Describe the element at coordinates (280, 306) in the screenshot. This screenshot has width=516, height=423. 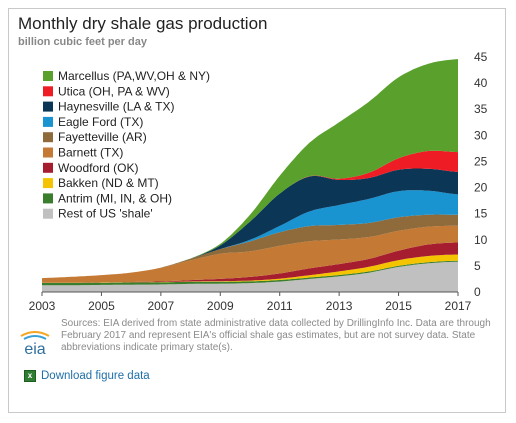
I see `x-tick-label: 2011` at that location.